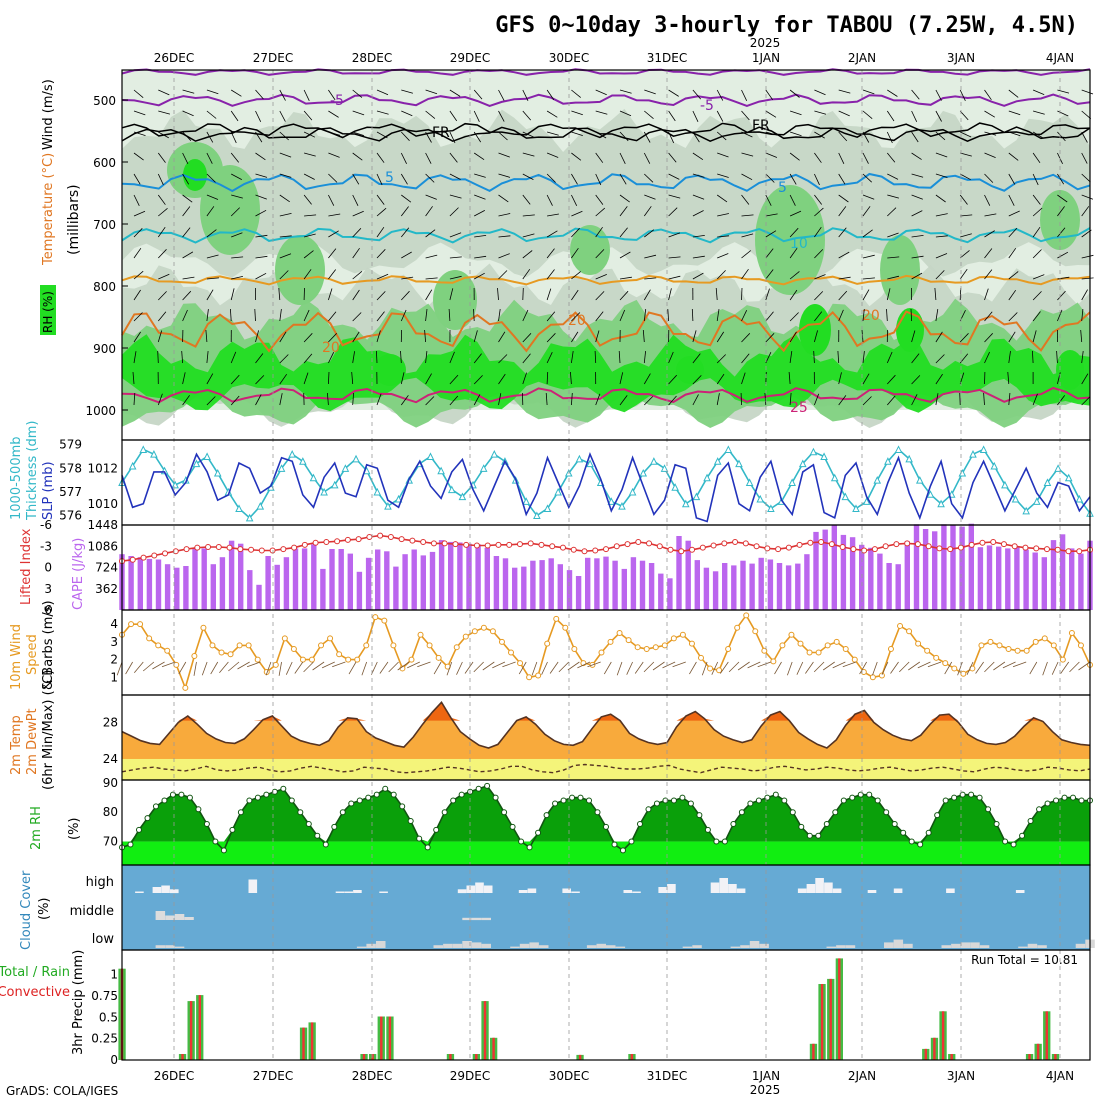 This screenshot has height=1100, width=1100. Describe the element at coordinates (441, 133) in the screenshot. I see `isotherm-label-2: FR` at that location.